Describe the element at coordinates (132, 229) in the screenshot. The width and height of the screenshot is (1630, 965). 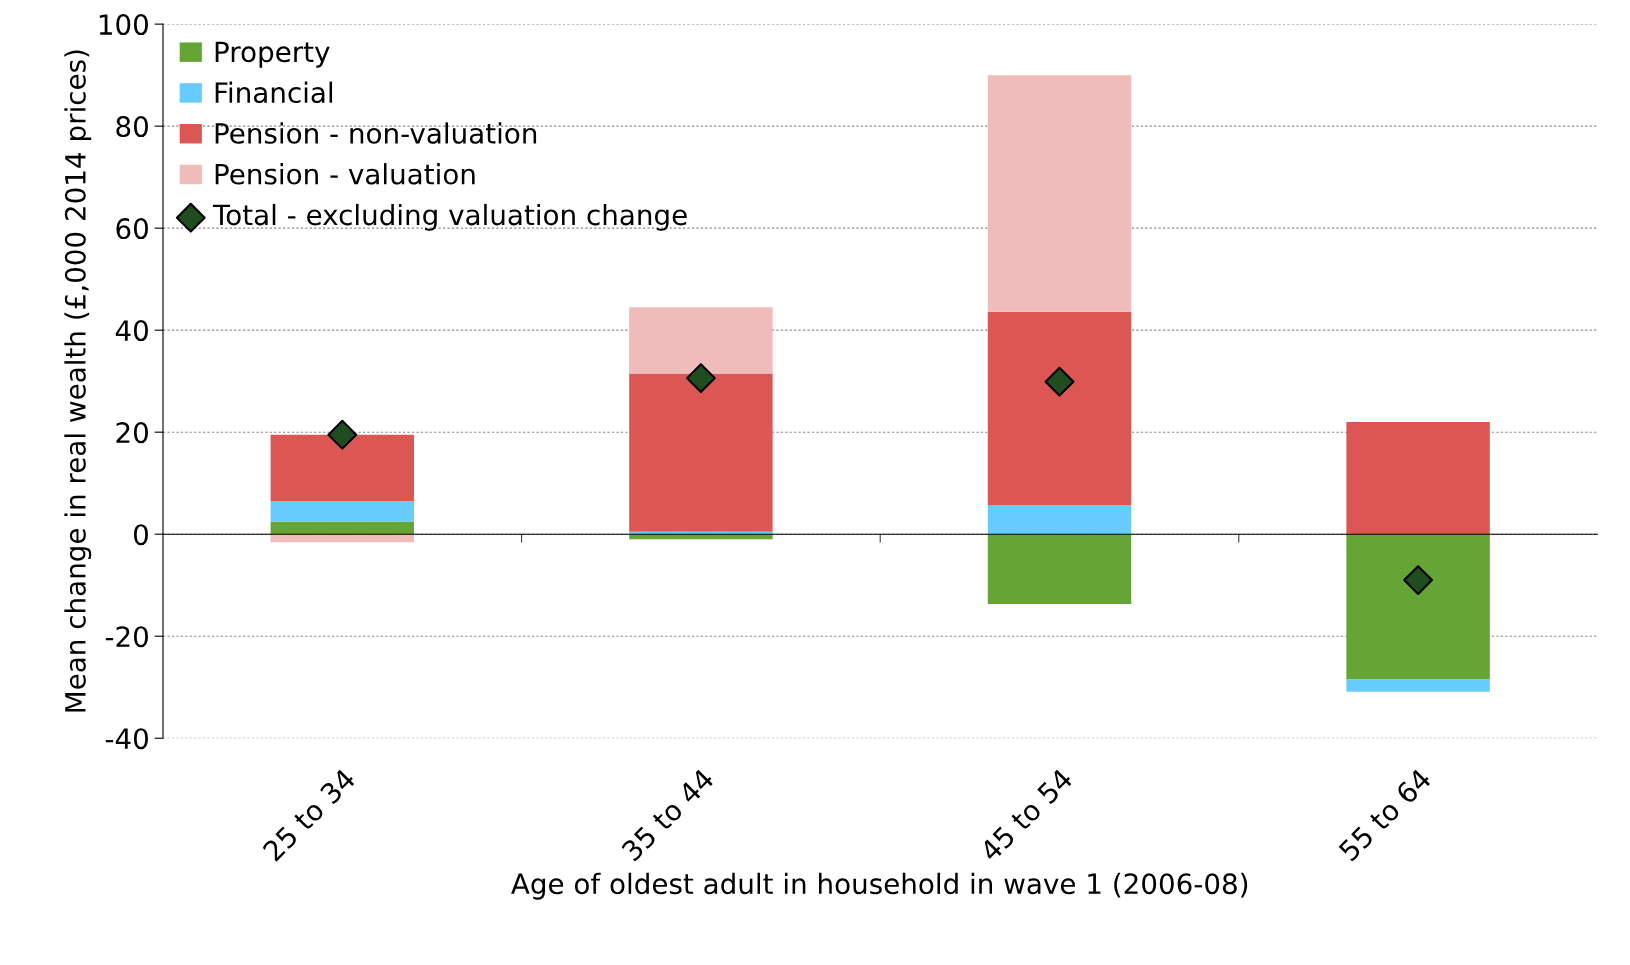
I see `y-tick-label: 60` at that location.